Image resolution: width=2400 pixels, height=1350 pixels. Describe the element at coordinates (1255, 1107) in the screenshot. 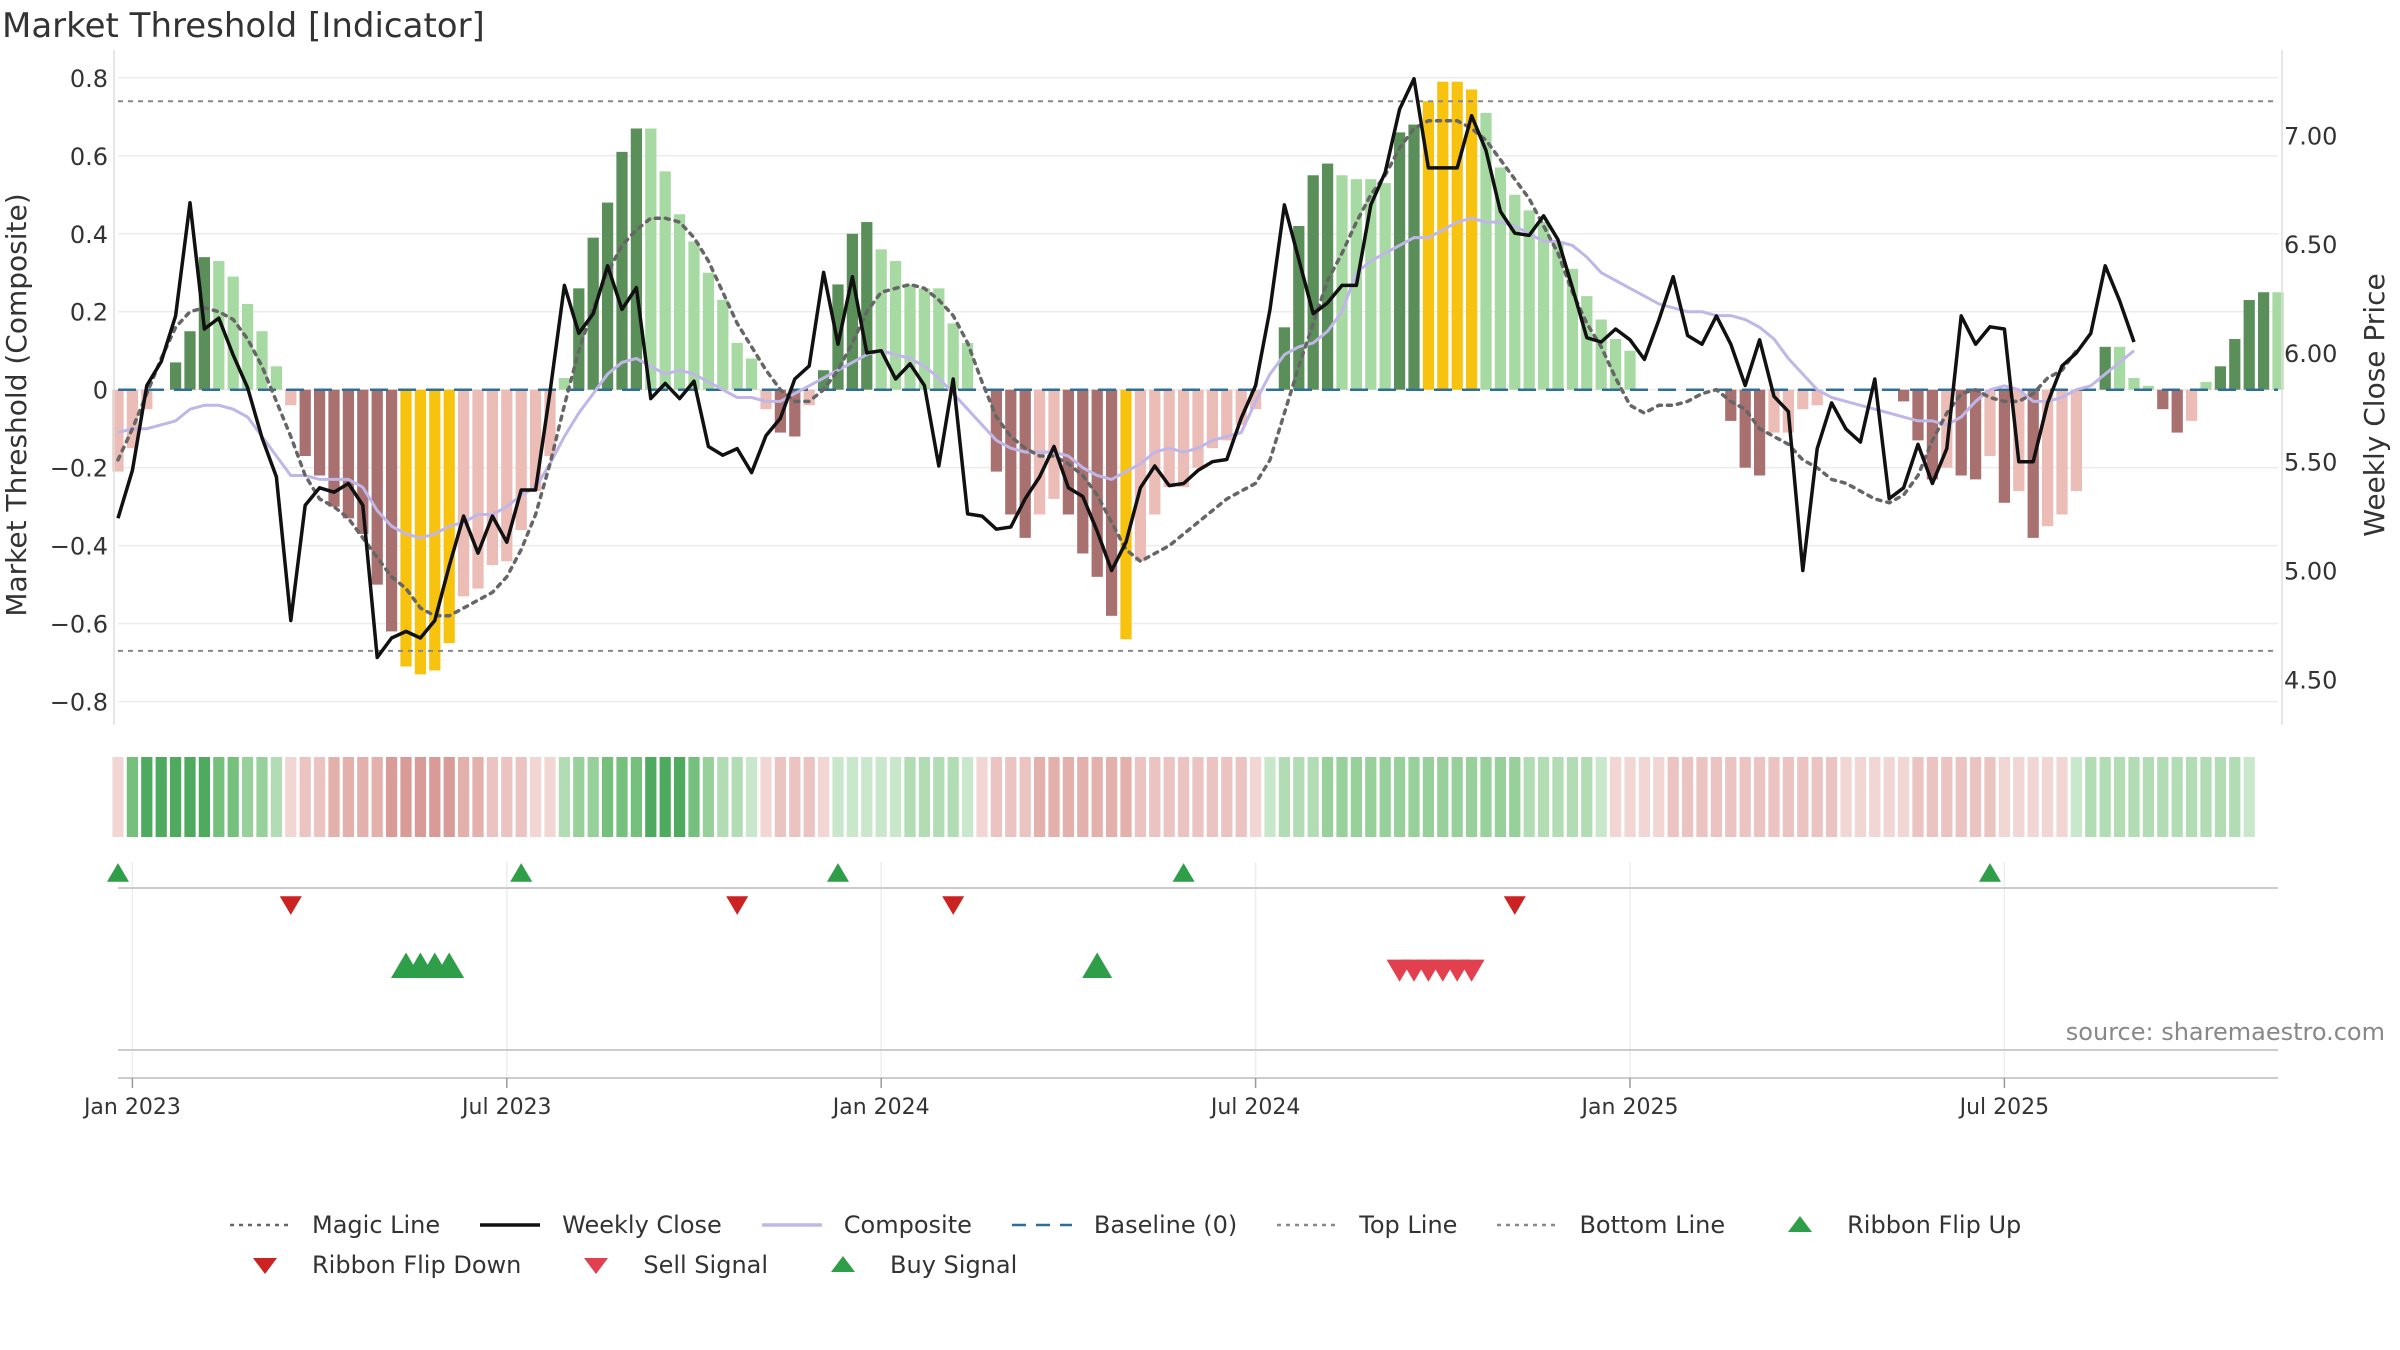

I see `x-tick-label: Jul 2024` at that location.